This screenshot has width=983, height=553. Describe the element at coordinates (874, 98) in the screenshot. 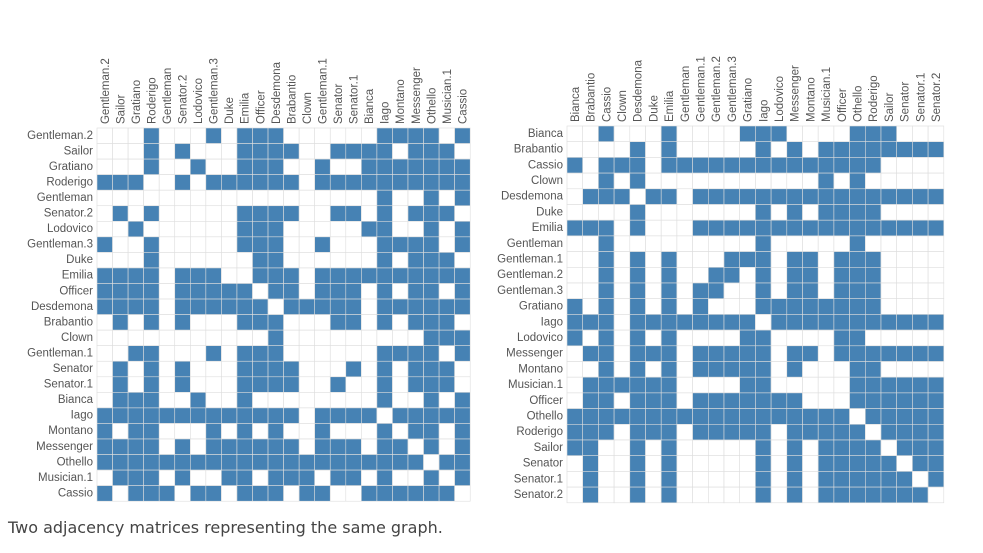

I see `m2-column-label: Roderigo` at that location.